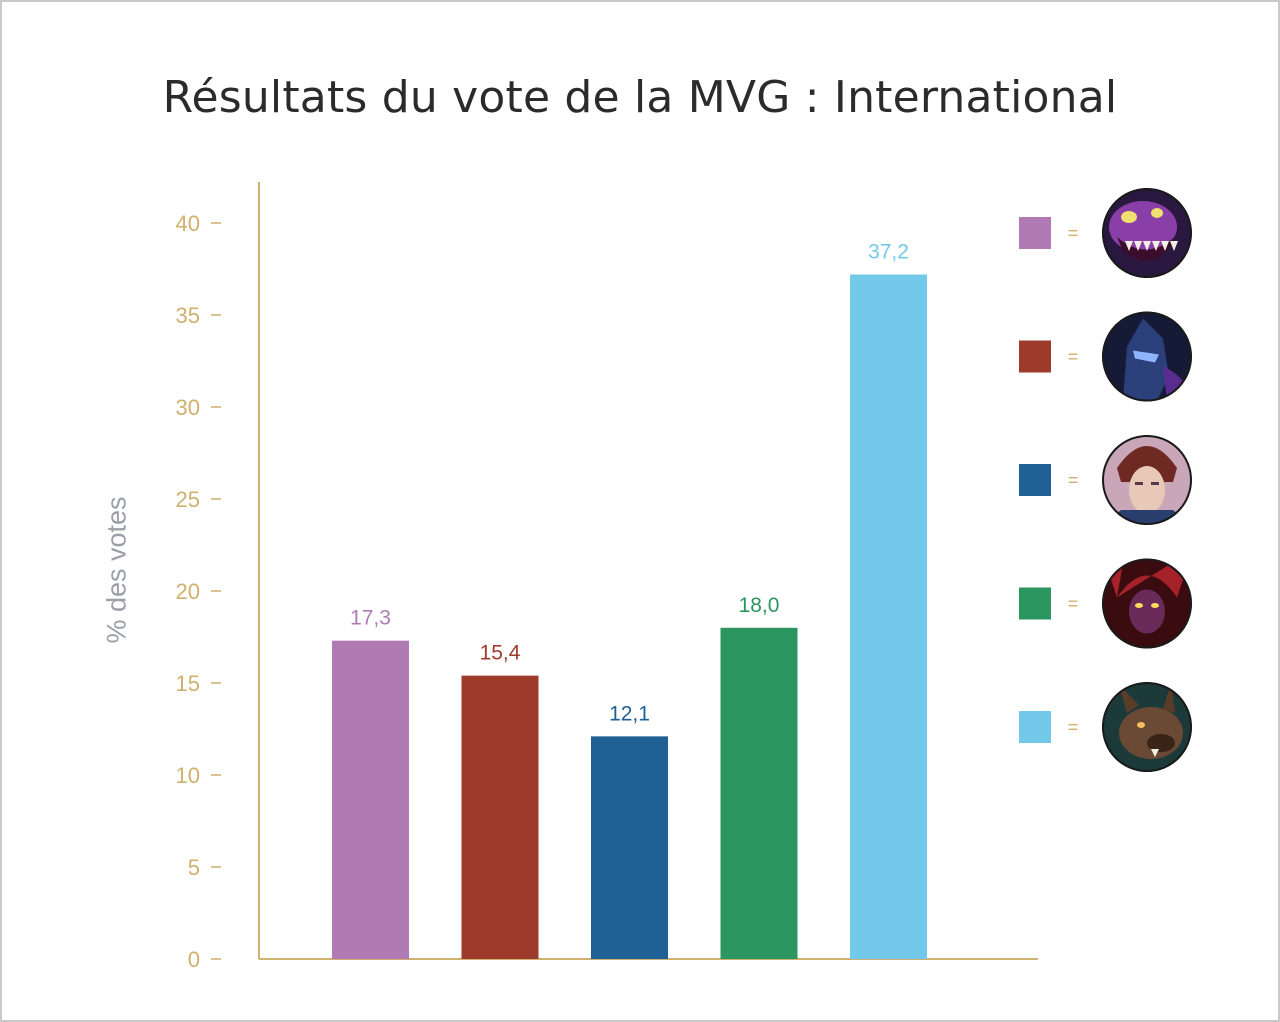 This screenshot has height=1022, width=1280. I want to click on red-horned-demon-portrait-icon, so click(1147, 603).